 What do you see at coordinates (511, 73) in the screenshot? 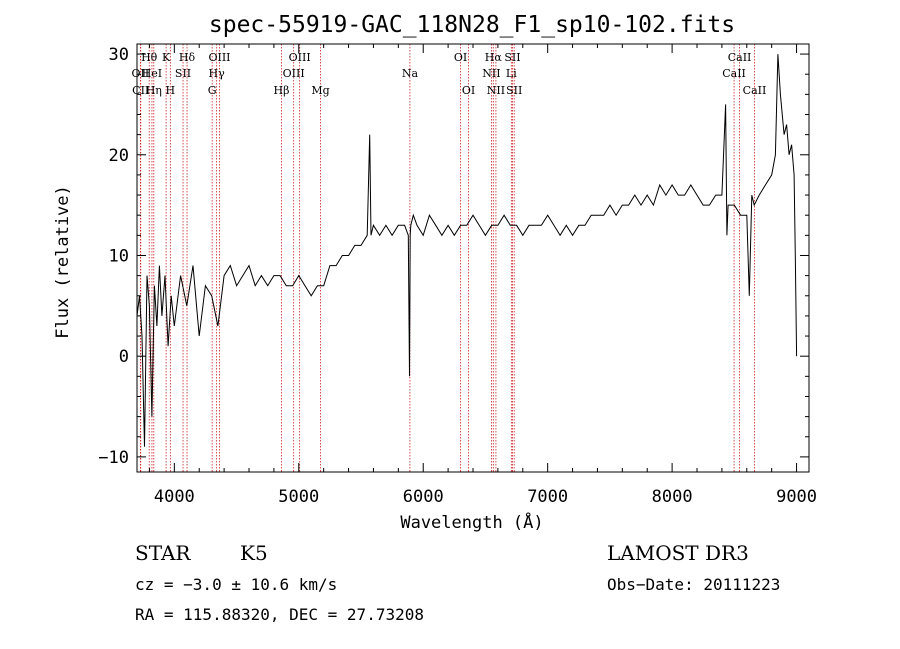
I see `spectral-line-label: Li` at bounding box center [511, 73].